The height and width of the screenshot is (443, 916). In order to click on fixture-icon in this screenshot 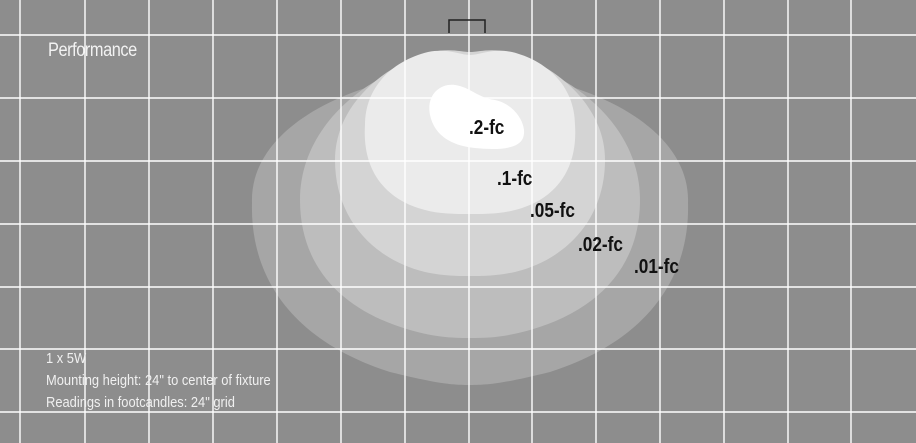, I will do `click(467, 26)`.